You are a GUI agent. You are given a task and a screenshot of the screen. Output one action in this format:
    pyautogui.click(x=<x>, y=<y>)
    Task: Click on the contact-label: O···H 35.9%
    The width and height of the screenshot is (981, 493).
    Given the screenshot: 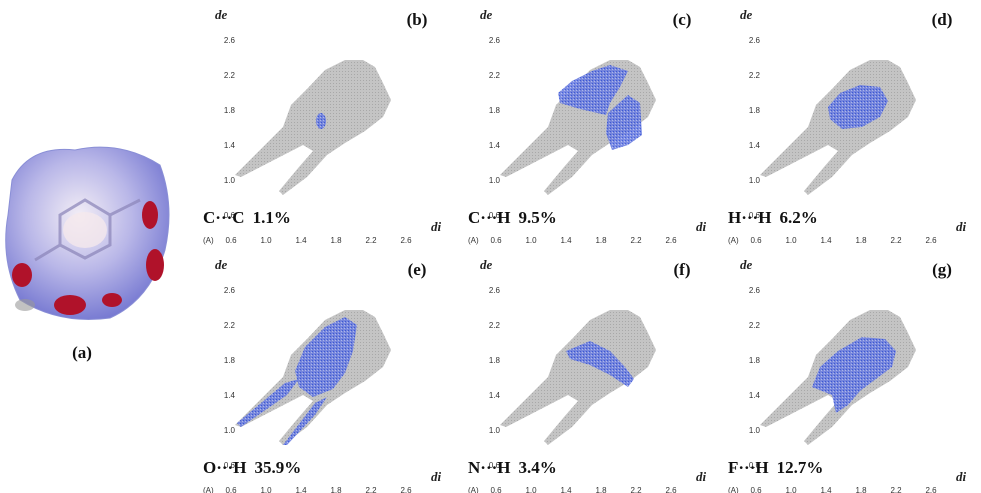 What is the action you would take?
    pyautogui.click(x=252, y=467)
    